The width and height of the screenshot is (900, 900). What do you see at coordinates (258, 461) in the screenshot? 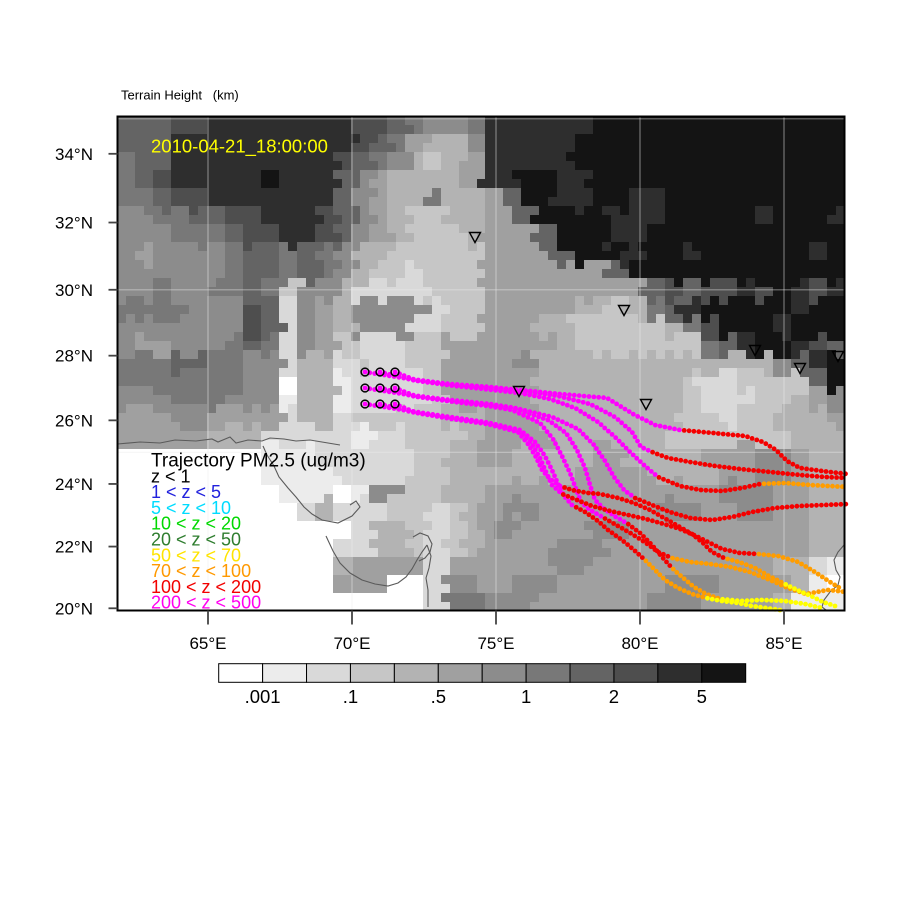
I see `svg-text: Trajectory PM2.5 (ug/m3)` at bounding box center [258, 461].